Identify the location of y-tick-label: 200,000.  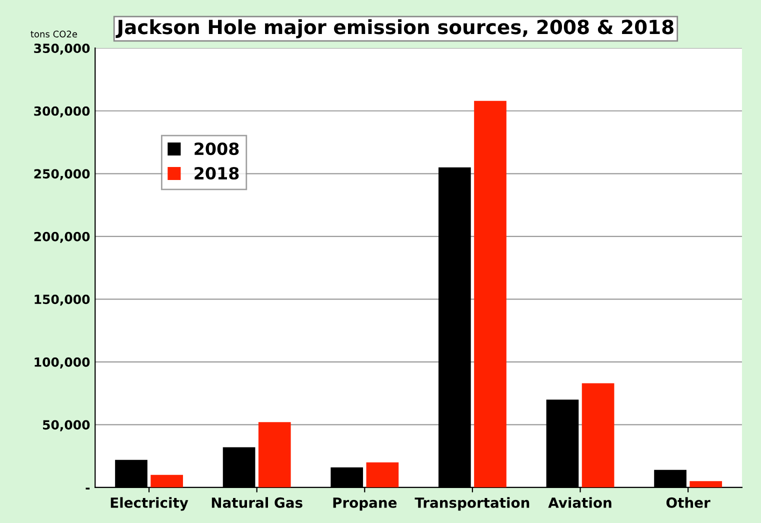
(62, 237).